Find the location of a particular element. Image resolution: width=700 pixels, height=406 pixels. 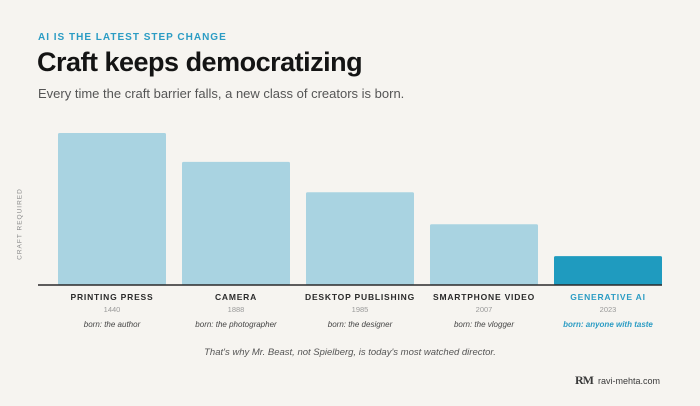

category-year: 1888 is located at coordinates (236, 309).